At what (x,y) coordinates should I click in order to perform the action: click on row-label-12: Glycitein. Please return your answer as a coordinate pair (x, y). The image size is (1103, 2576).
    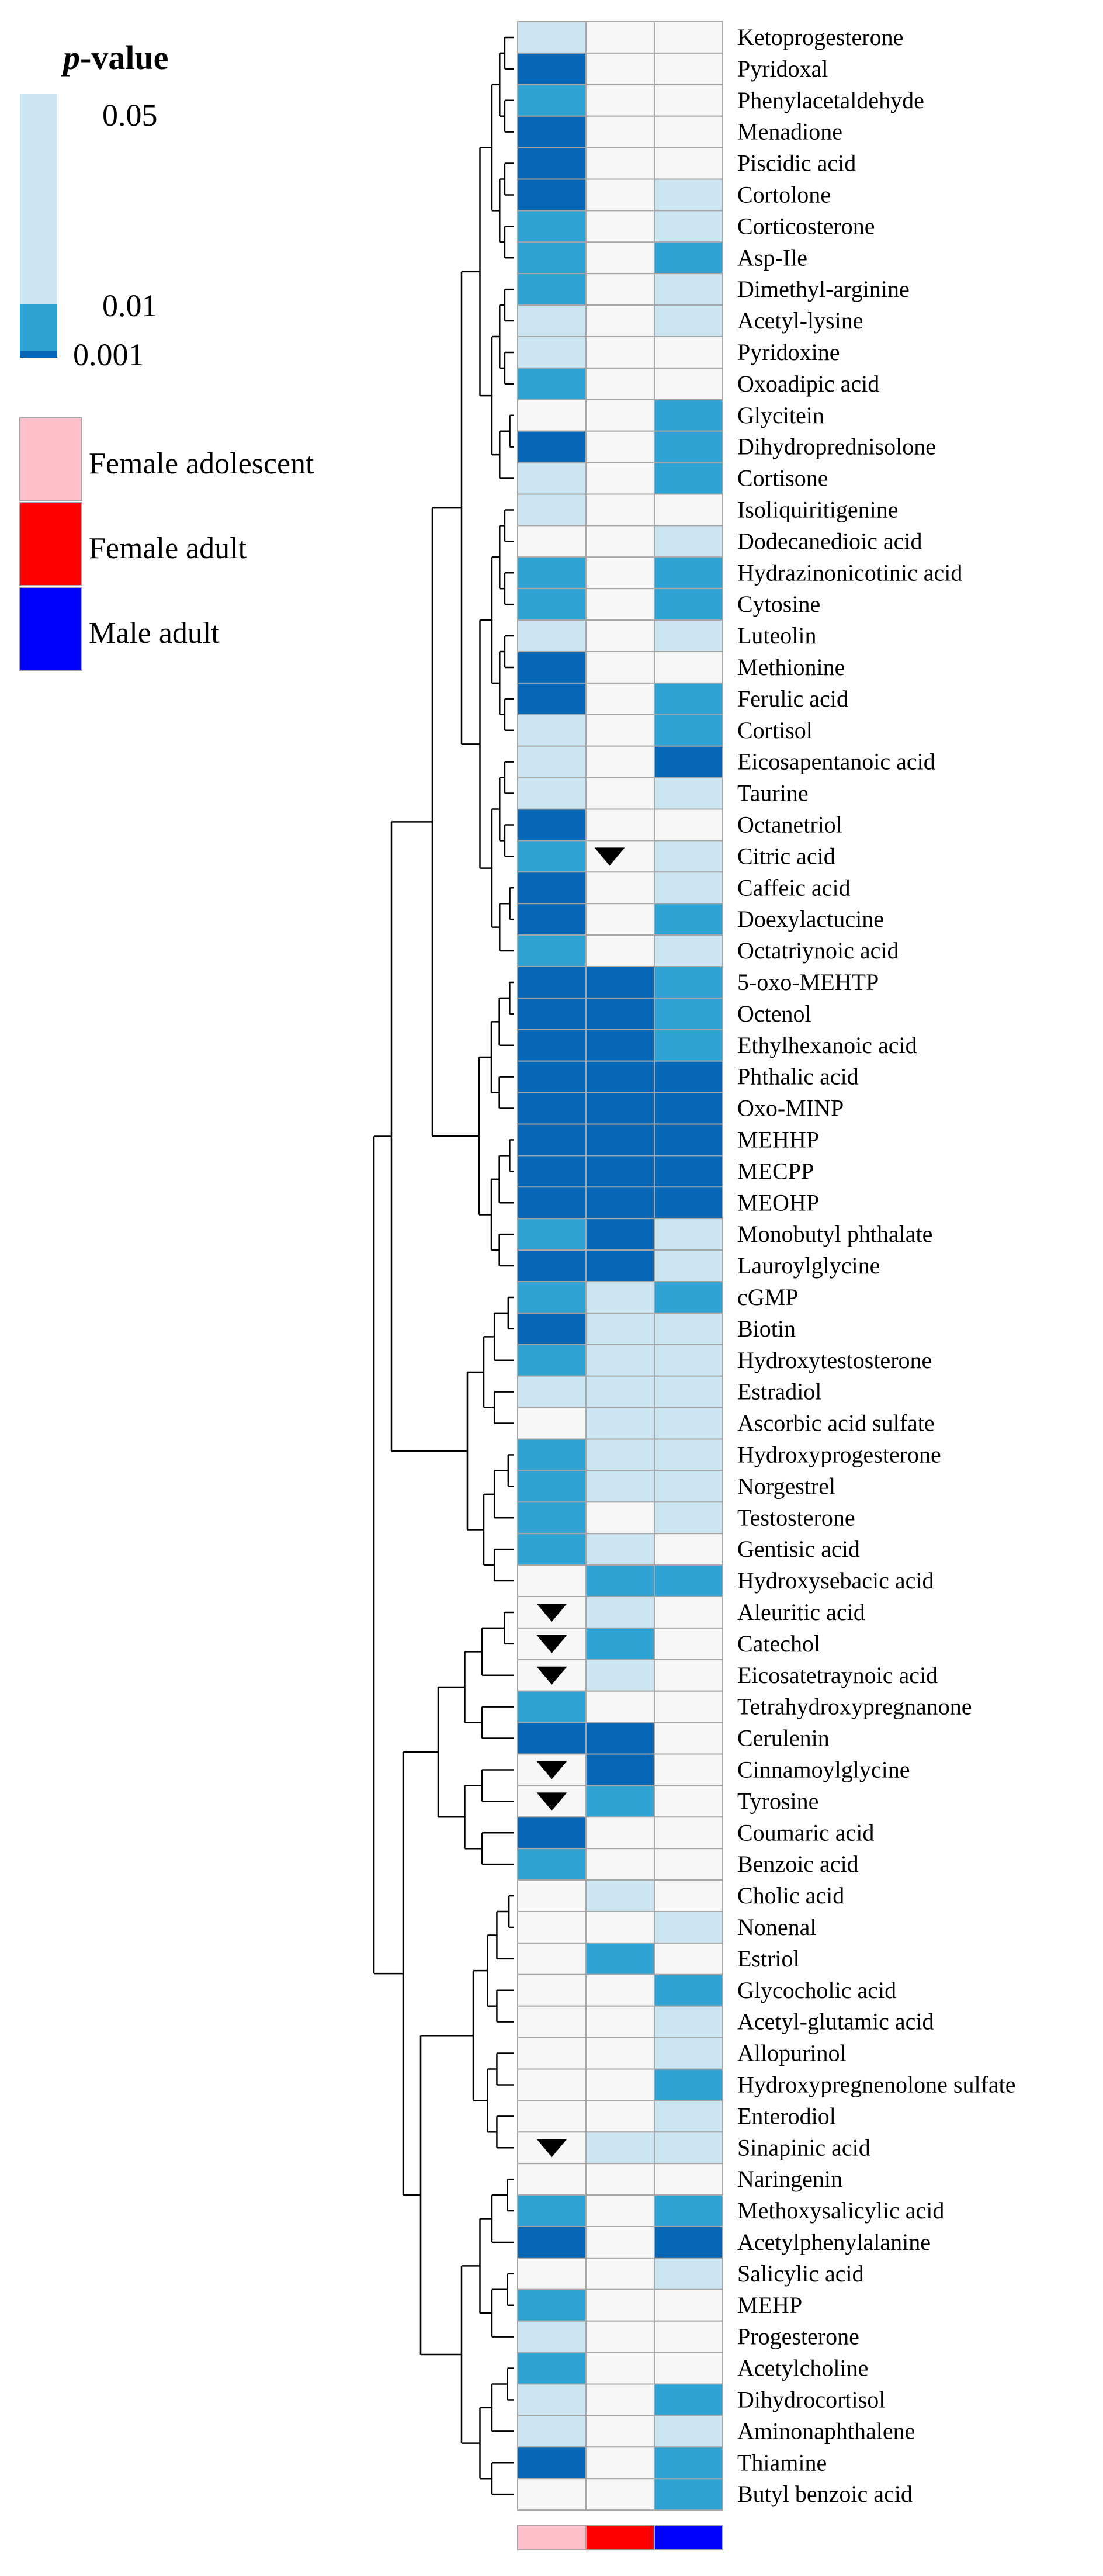
    Looking at the image, I should click on (780, 415).